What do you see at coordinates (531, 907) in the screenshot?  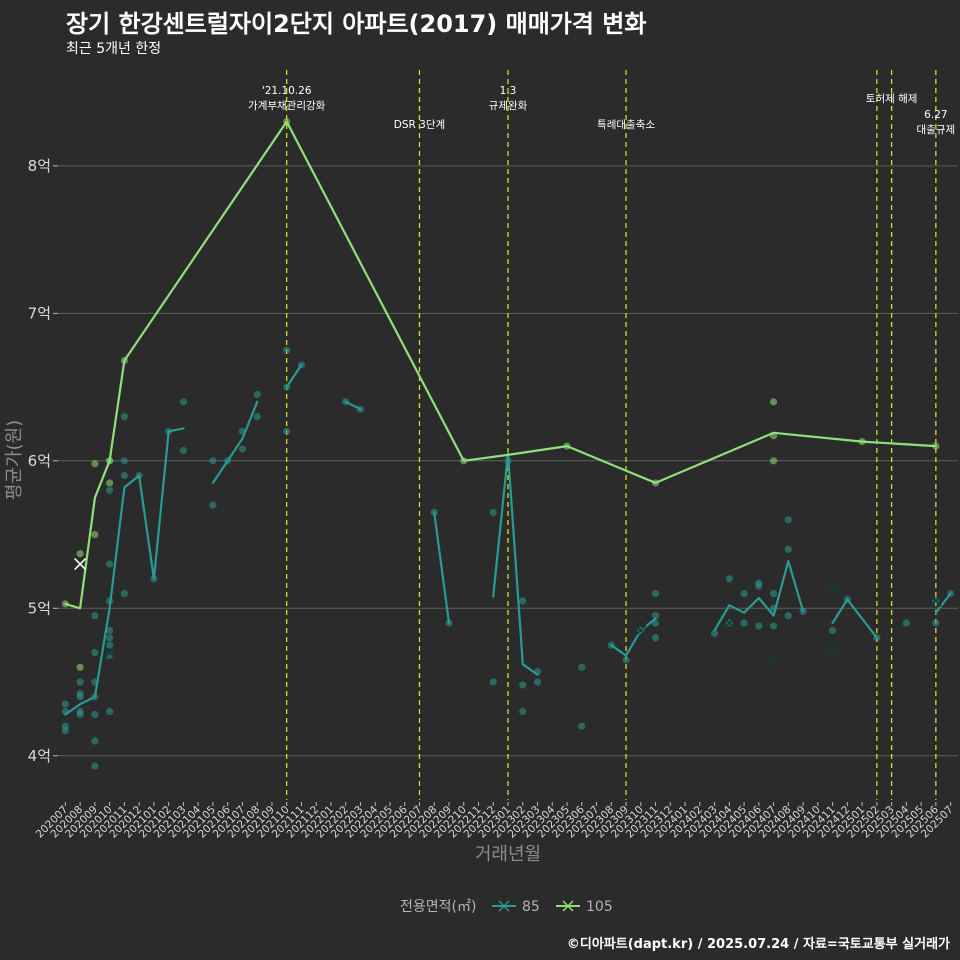 I see `legend-label-85: 85` at bounding box center [531, 907].